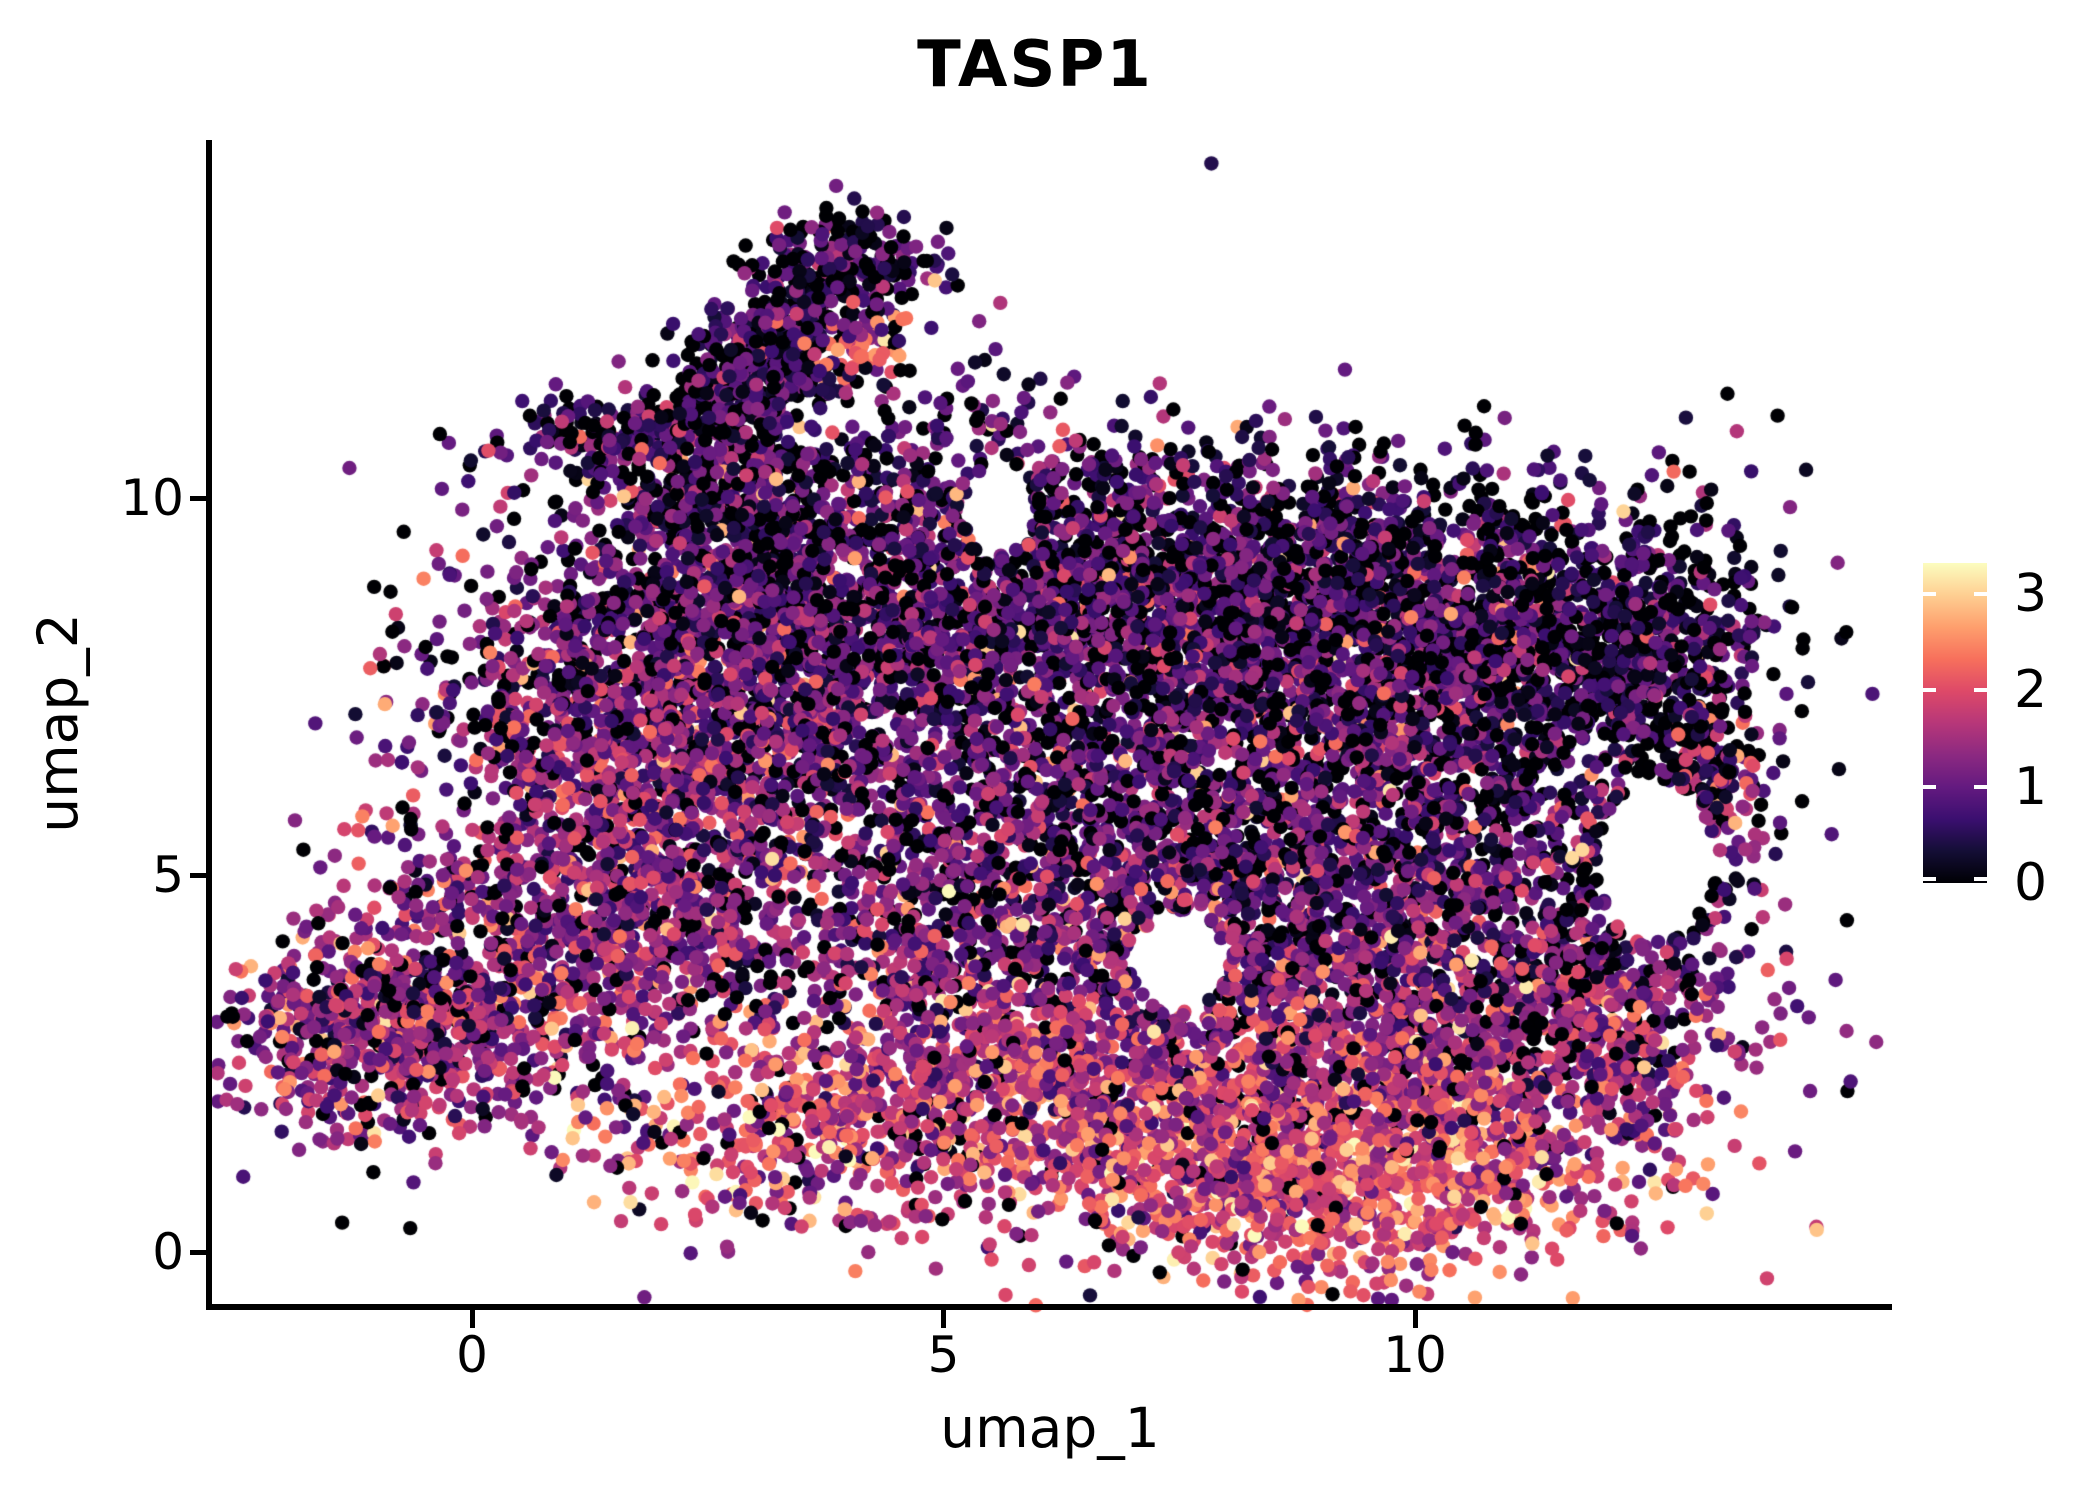  Describe the element at coordinates (943, 1355) in the screenshot. I see `x-tick-label: 5` at that location.